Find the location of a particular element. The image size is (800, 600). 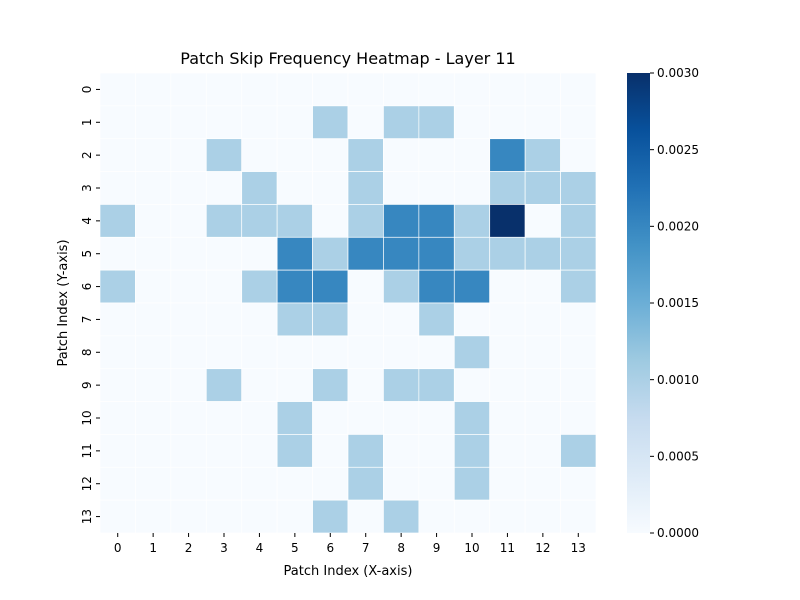

x-tick-label: 4 is located at coordinates (260, 548).